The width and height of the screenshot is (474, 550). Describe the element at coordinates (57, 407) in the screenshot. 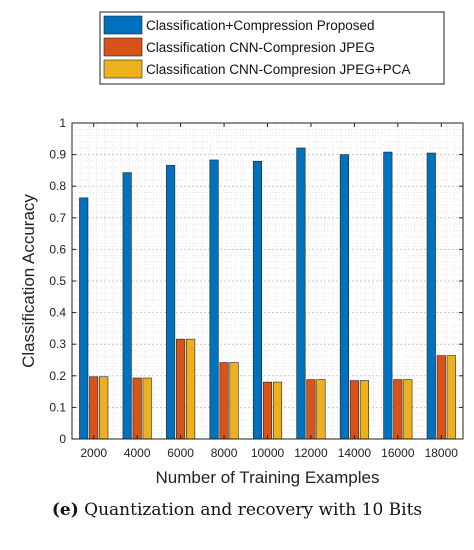

I see `y-tick-label: 0.1` at that location.